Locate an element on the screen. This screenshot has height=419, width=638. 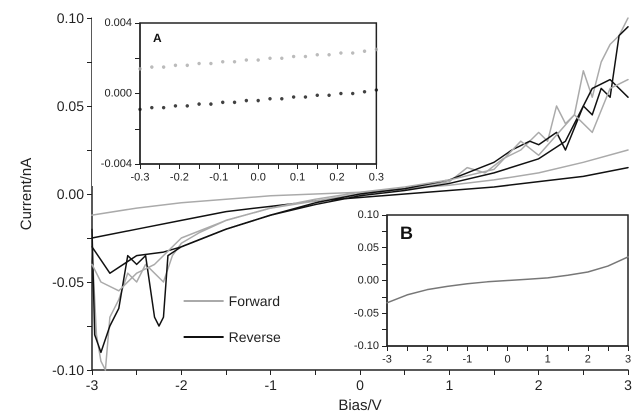
x-tick-label: 0.0 is located at coordinates (258, 178).